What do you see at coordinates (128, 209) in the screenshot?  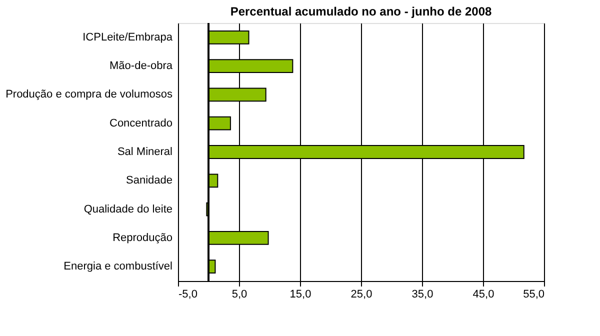 I see `y-tick-label: Qualidade do leite` at bounding box center [128, 209].